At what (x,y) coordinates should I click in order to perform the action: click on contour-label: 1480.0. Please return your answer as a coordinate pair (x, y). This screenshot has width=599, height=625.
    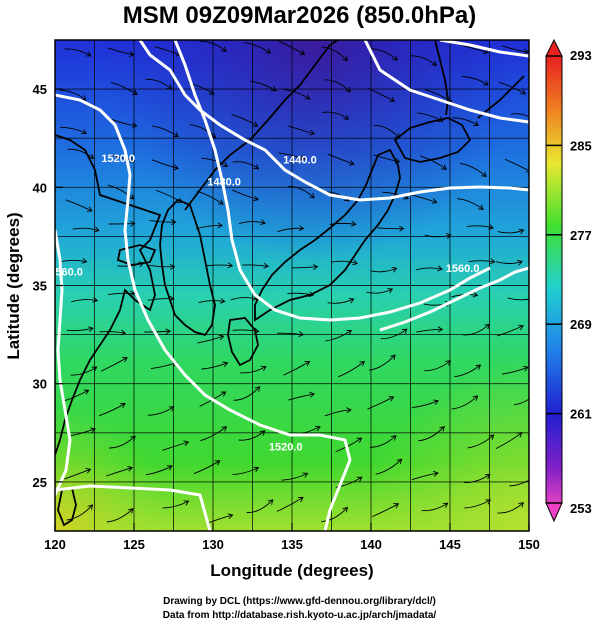
    Looking at the image, I should click on (224, 182).